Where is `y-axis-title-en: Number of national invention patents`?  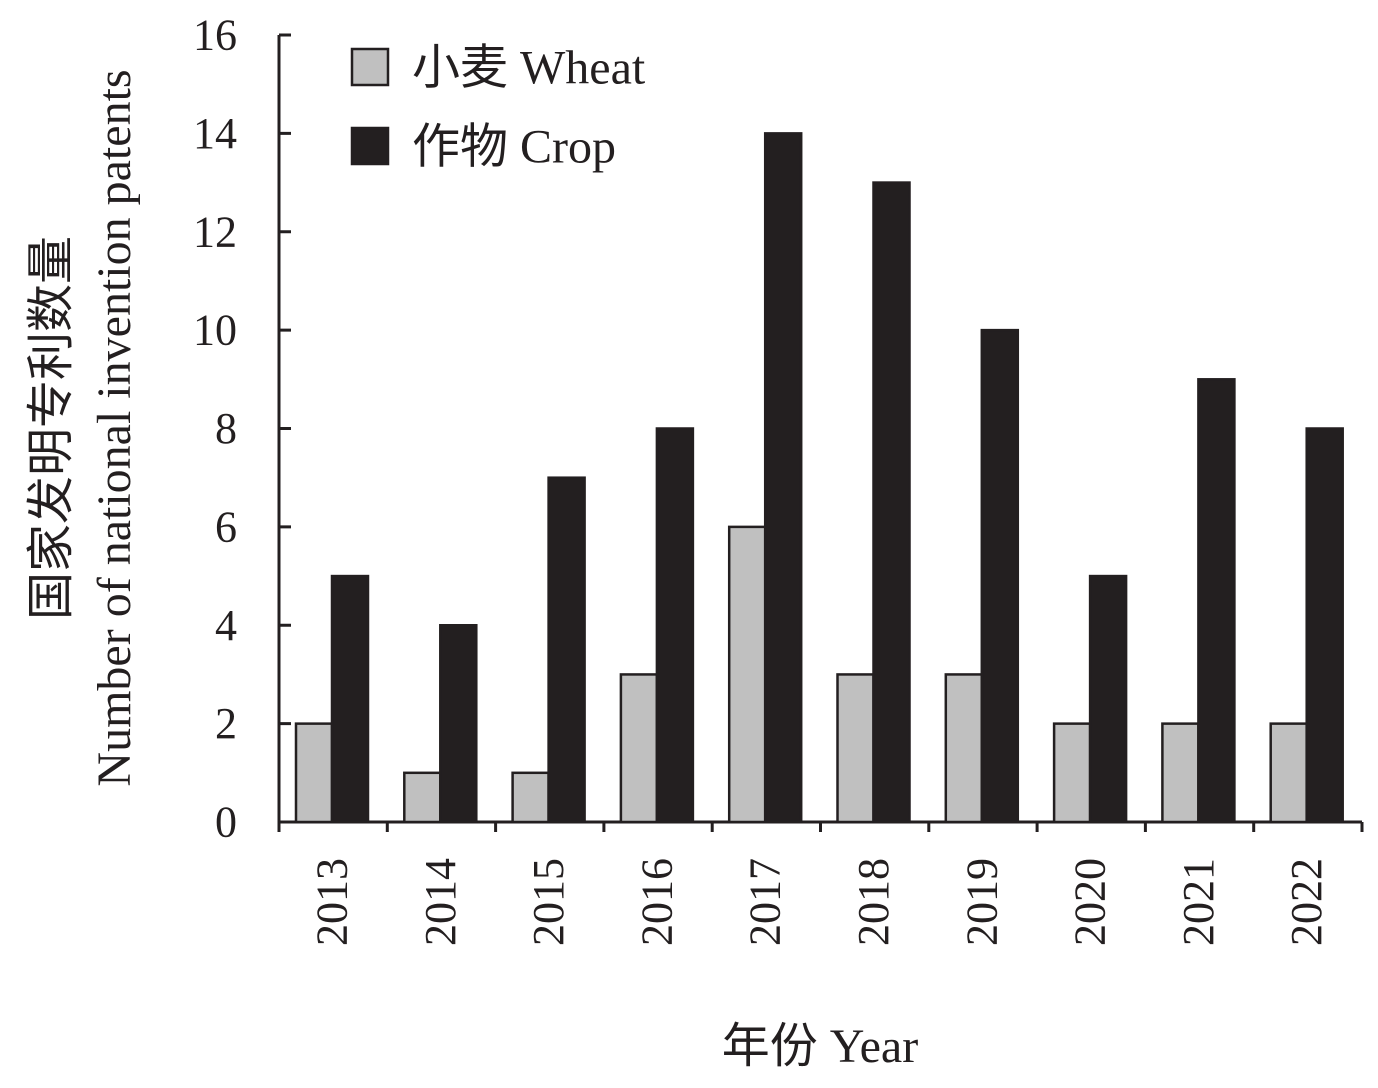 y-axis-title-en: Number of national invention patents is located at coordinates (114, 427).